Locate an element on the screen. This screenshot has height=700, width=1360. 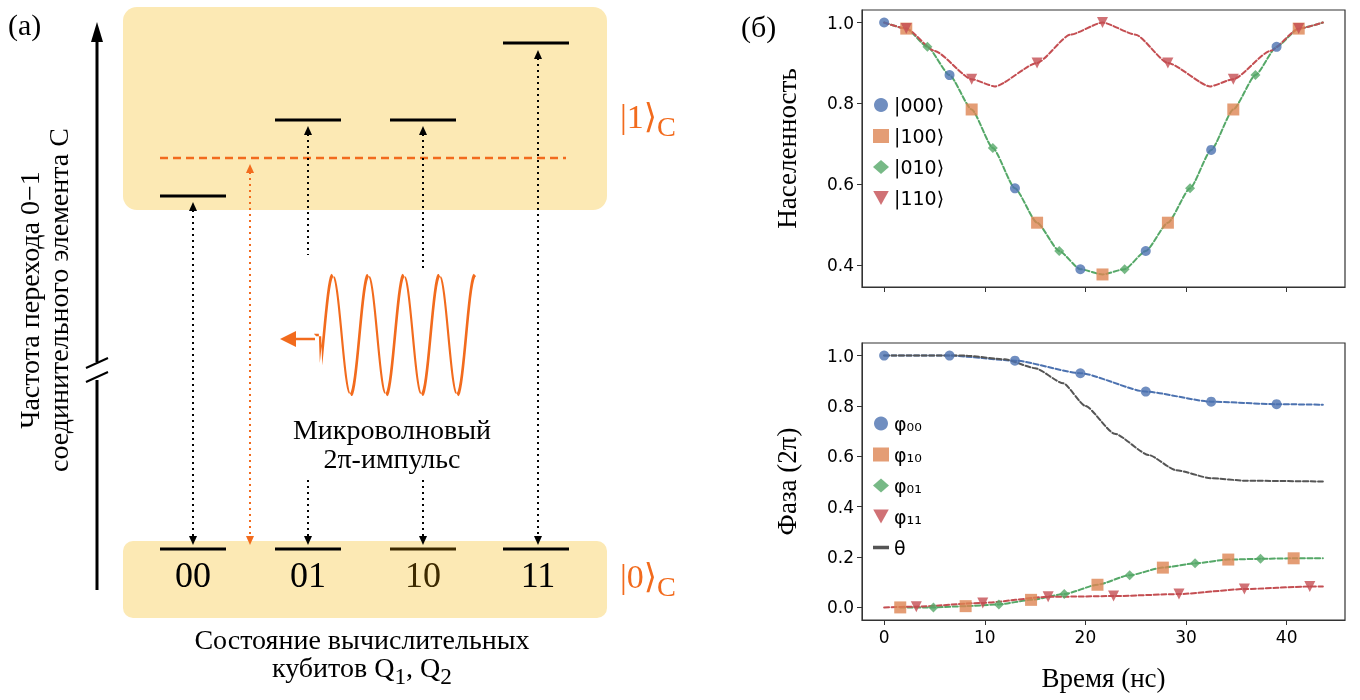
legend-label: θ is located at coordinates (900, 547).